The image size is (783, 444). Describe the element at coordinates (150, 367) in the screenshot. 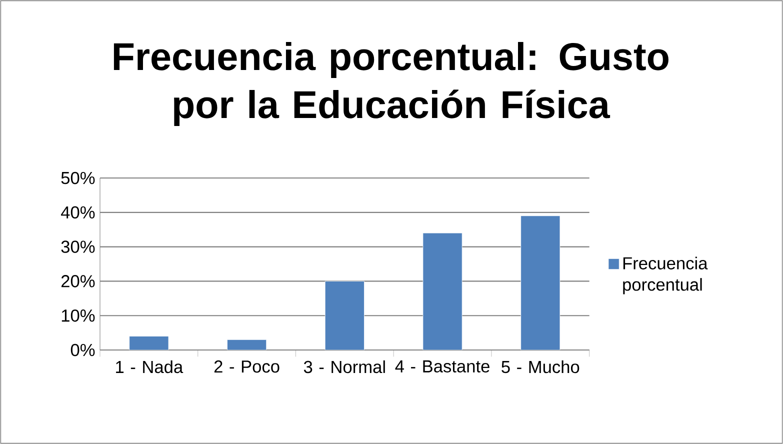

I see `x-tick-label: 1 - Nada` at that location.